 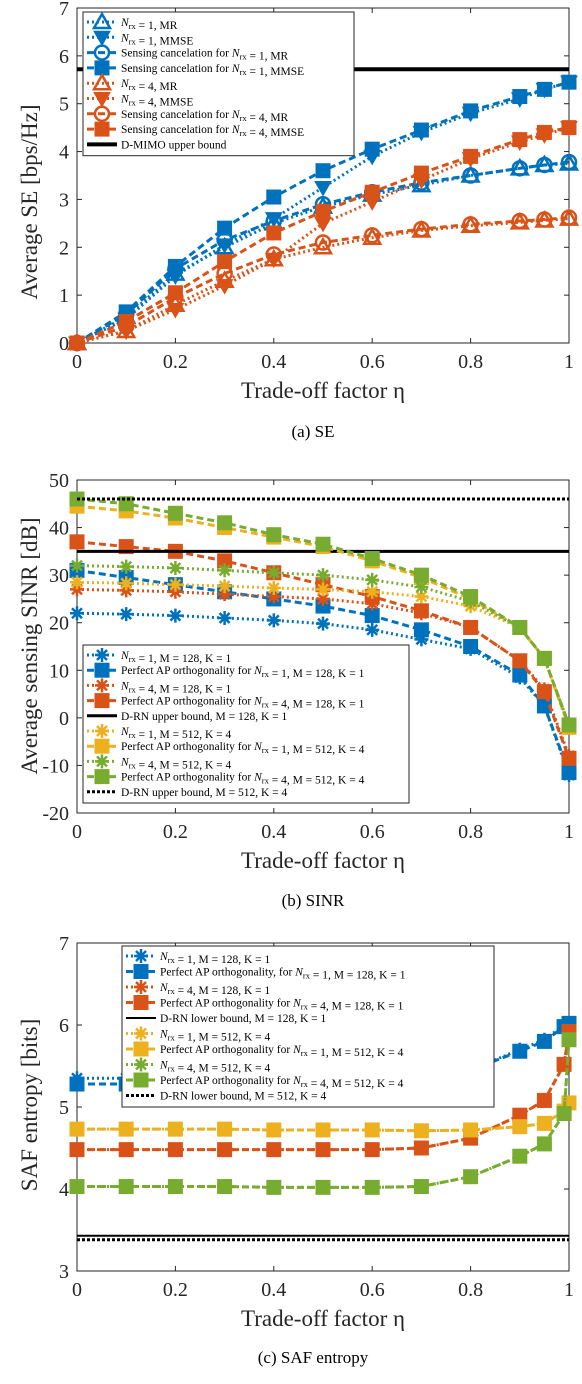 What do you see at coordinates (176, 733) in the screenshot?
I see `legend-label: Nrx = 1, M = 512, K = 4` at bounding box center [176, 733].